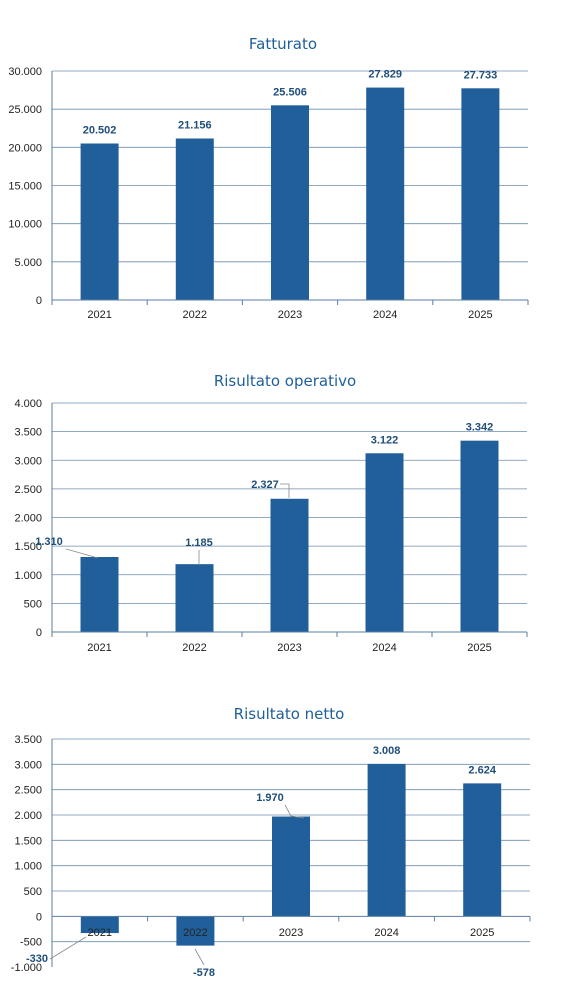 The width and height of the screenshot is (579, 1006). I want to click on data-label: 1.310, so click(49, 542).